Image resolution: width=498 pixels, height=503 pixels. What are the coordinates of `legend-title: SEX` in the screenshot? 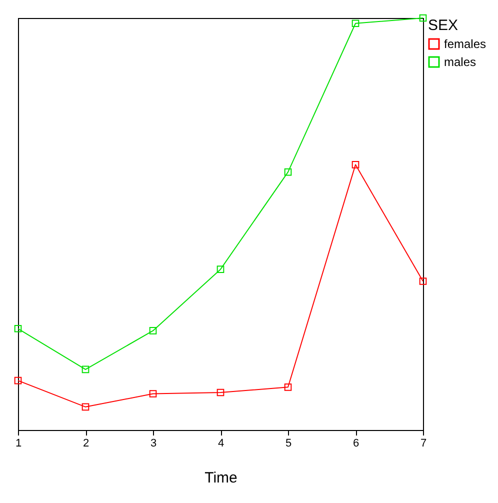 It's located at (443, 25).